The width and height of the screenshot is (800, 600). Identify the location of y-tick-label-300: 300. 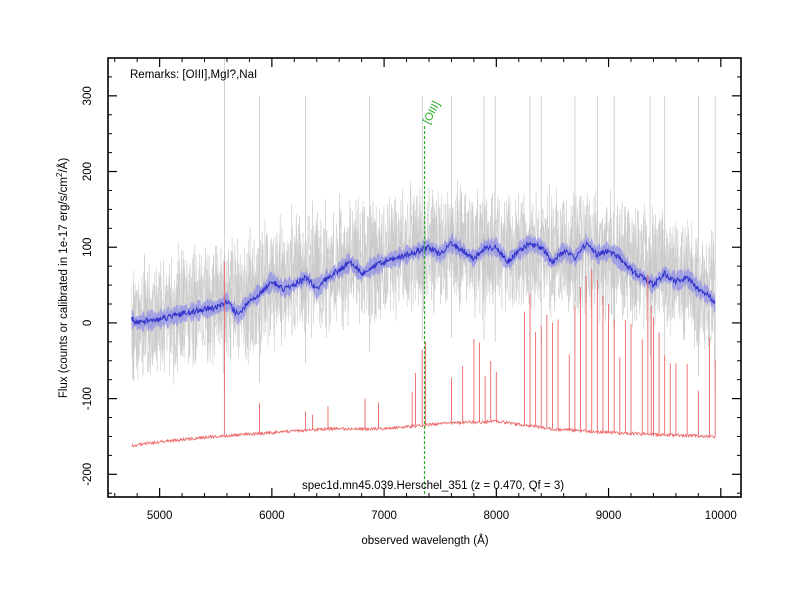
(88, 95).